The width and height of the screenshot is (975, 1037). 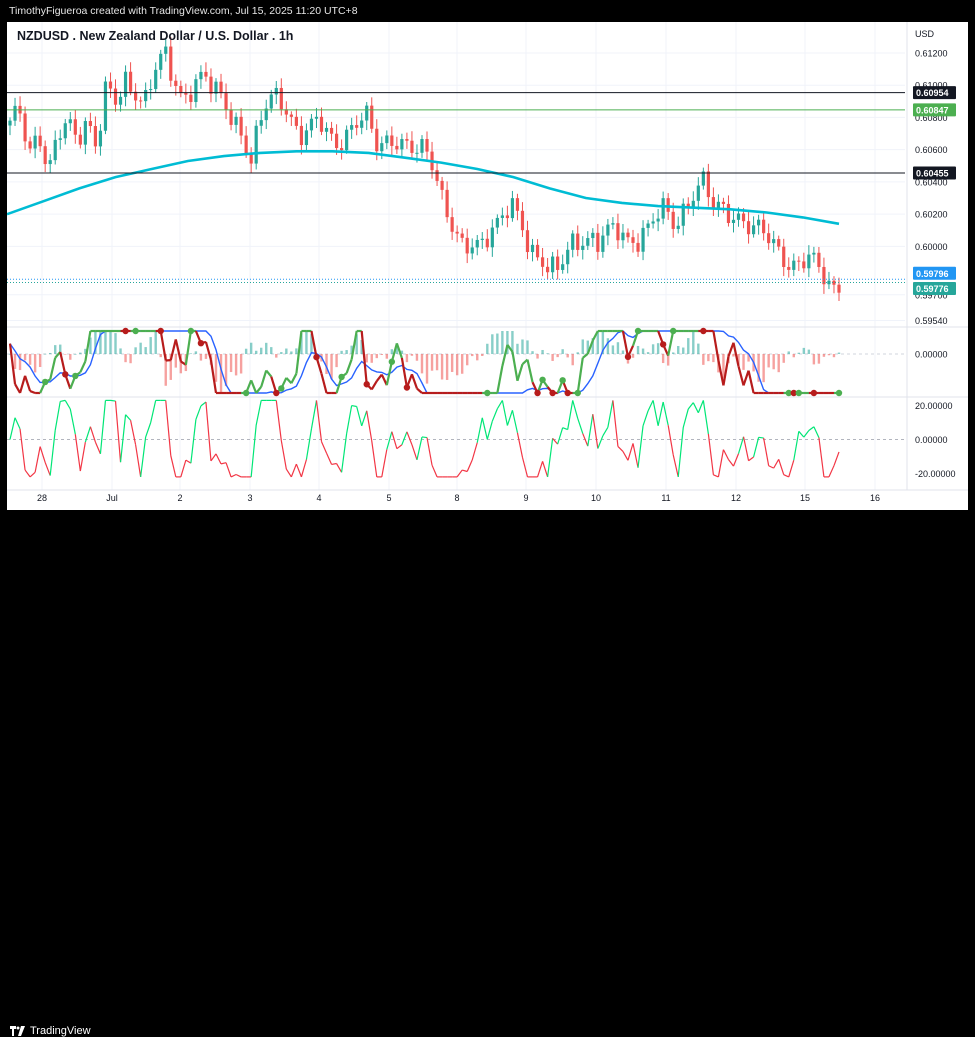 What do you see at coordinates (931, 150) in the screenshot?
I see `y-tick-label: 0.60600` at bounding box center [931, 150].